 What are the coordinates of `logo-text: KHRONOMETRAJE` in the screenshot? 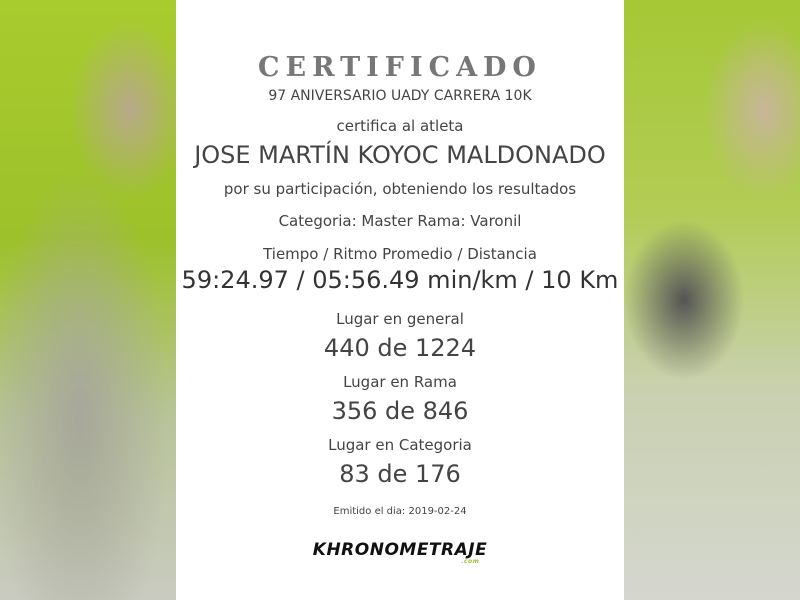 It's located at (400, 550).